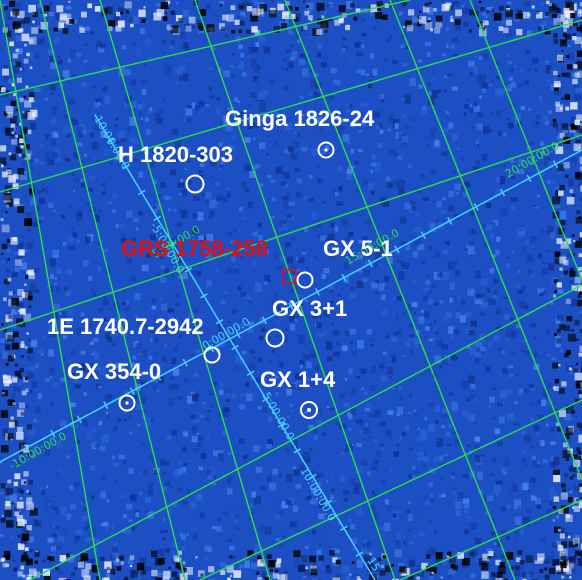 The image size is (582, 580). I want to click on marker-gx-1-4-core, so click(309, 410).